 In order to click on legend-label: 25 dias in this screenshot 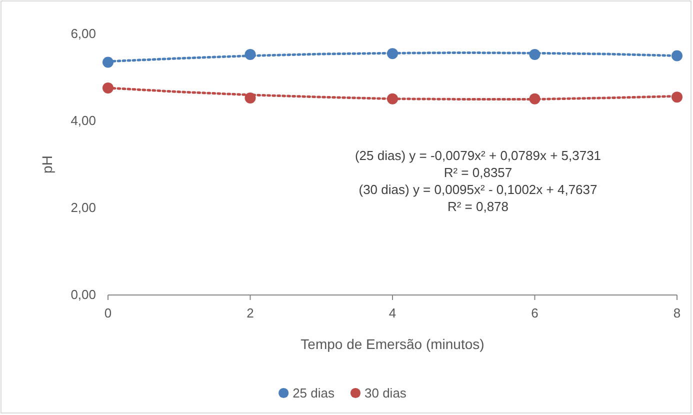, I will do `click(313, 393)`.